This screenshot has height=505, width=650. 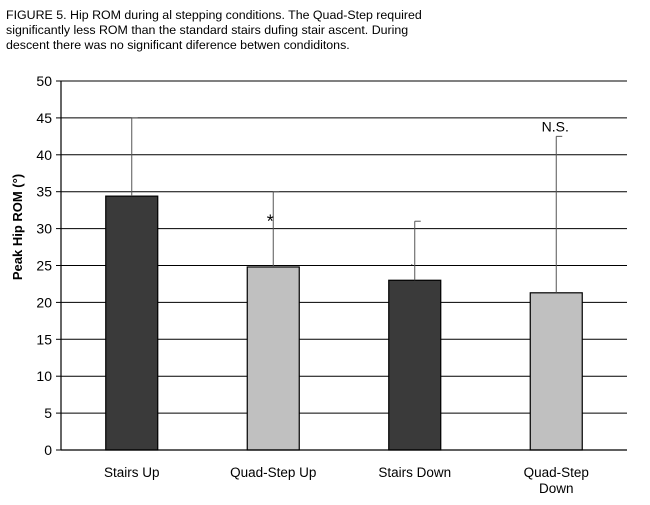 I want to click on y-tick-labels: 0 5 10 15 20 25 30 35 40 45 50, so click(x=44, y=265).